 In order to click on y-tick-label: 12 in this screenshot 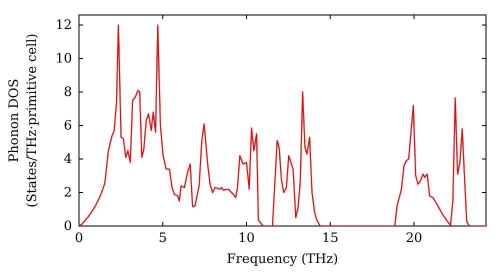, I will do `click(63, 26)`.